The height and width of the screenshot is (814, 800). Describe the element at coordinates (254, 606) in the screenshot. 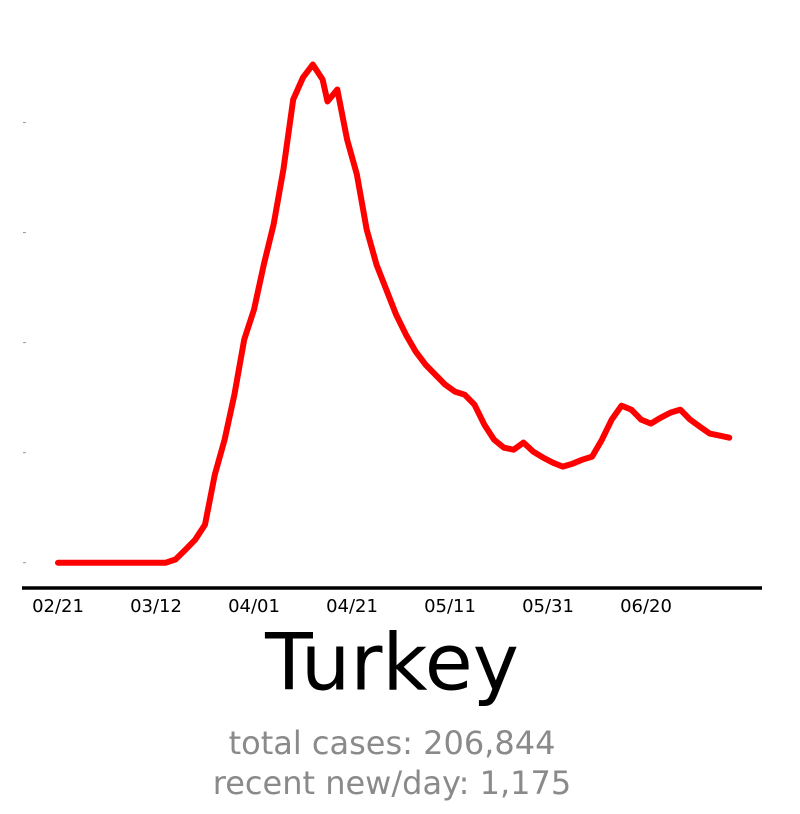

I see `x-tick-label: 04/01` at that location.